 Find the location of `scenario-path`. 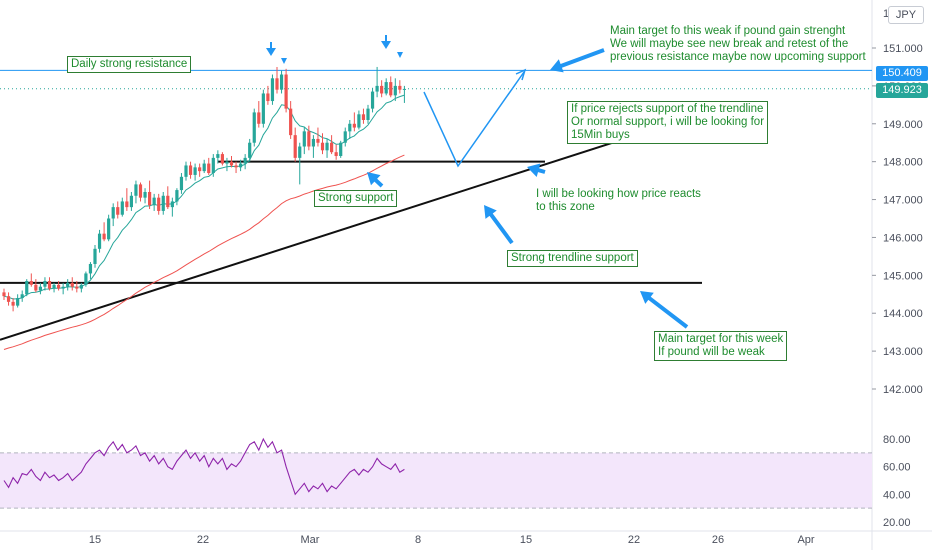

scenario-path is located at coordinates (474, 119).